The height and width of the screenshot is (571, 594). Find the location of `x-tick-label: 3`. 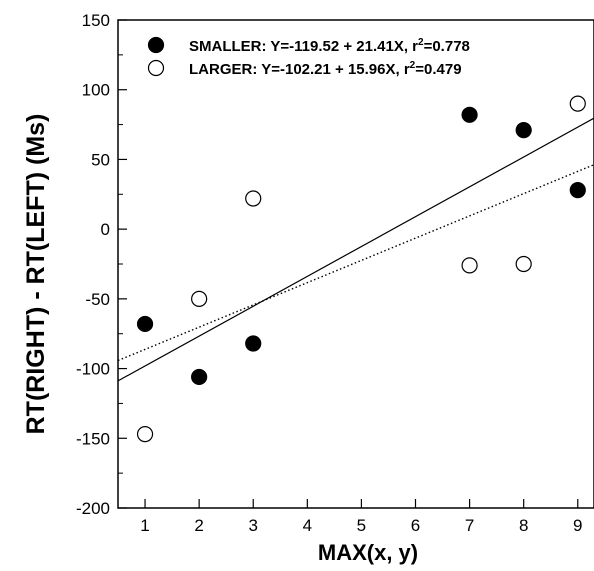

x-tick-label: 3 is located at coordinates (252, 525).